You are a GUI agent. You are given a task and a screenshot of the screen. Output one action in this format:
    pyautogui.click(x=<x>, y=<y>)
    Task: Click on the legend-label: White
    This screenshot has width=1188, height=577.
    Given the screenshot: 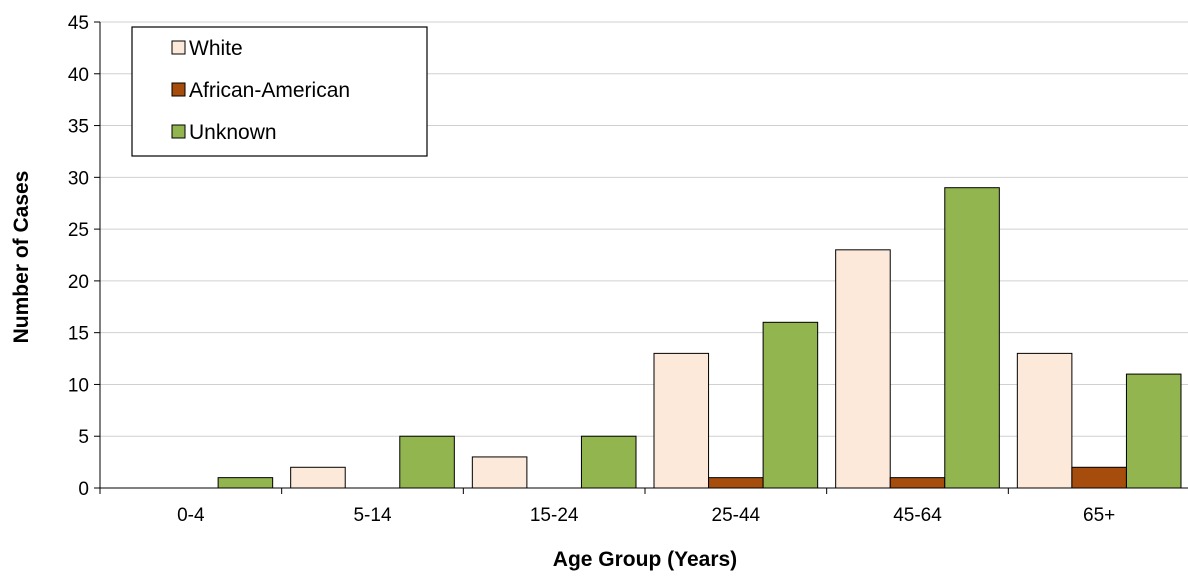 What is the action you would take?
    pyautogui.click(x=216, y=48)
    